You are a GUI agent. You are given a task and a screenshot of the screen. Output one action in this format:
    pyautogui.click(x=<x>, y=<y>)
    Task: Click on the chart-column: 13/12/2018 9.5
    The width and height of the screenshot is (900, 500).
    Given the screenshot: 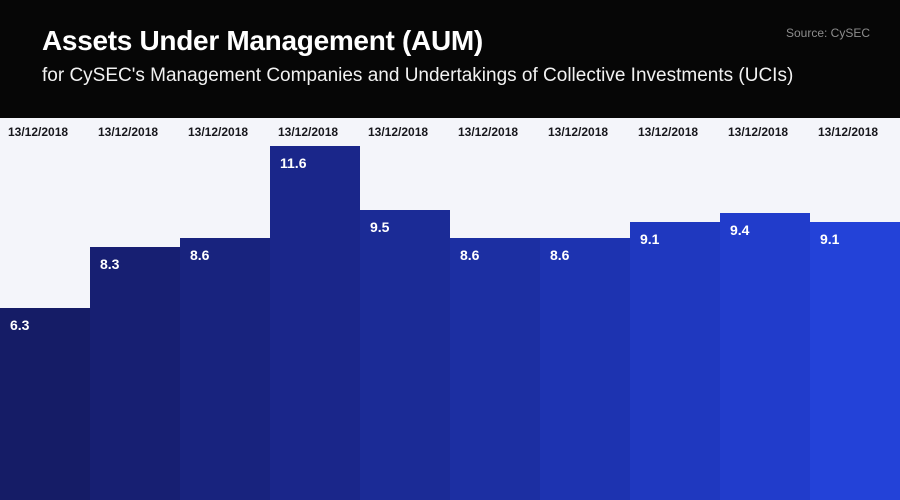 What is the action you would take?
    pyautogui.click(x=405, y=309)
    